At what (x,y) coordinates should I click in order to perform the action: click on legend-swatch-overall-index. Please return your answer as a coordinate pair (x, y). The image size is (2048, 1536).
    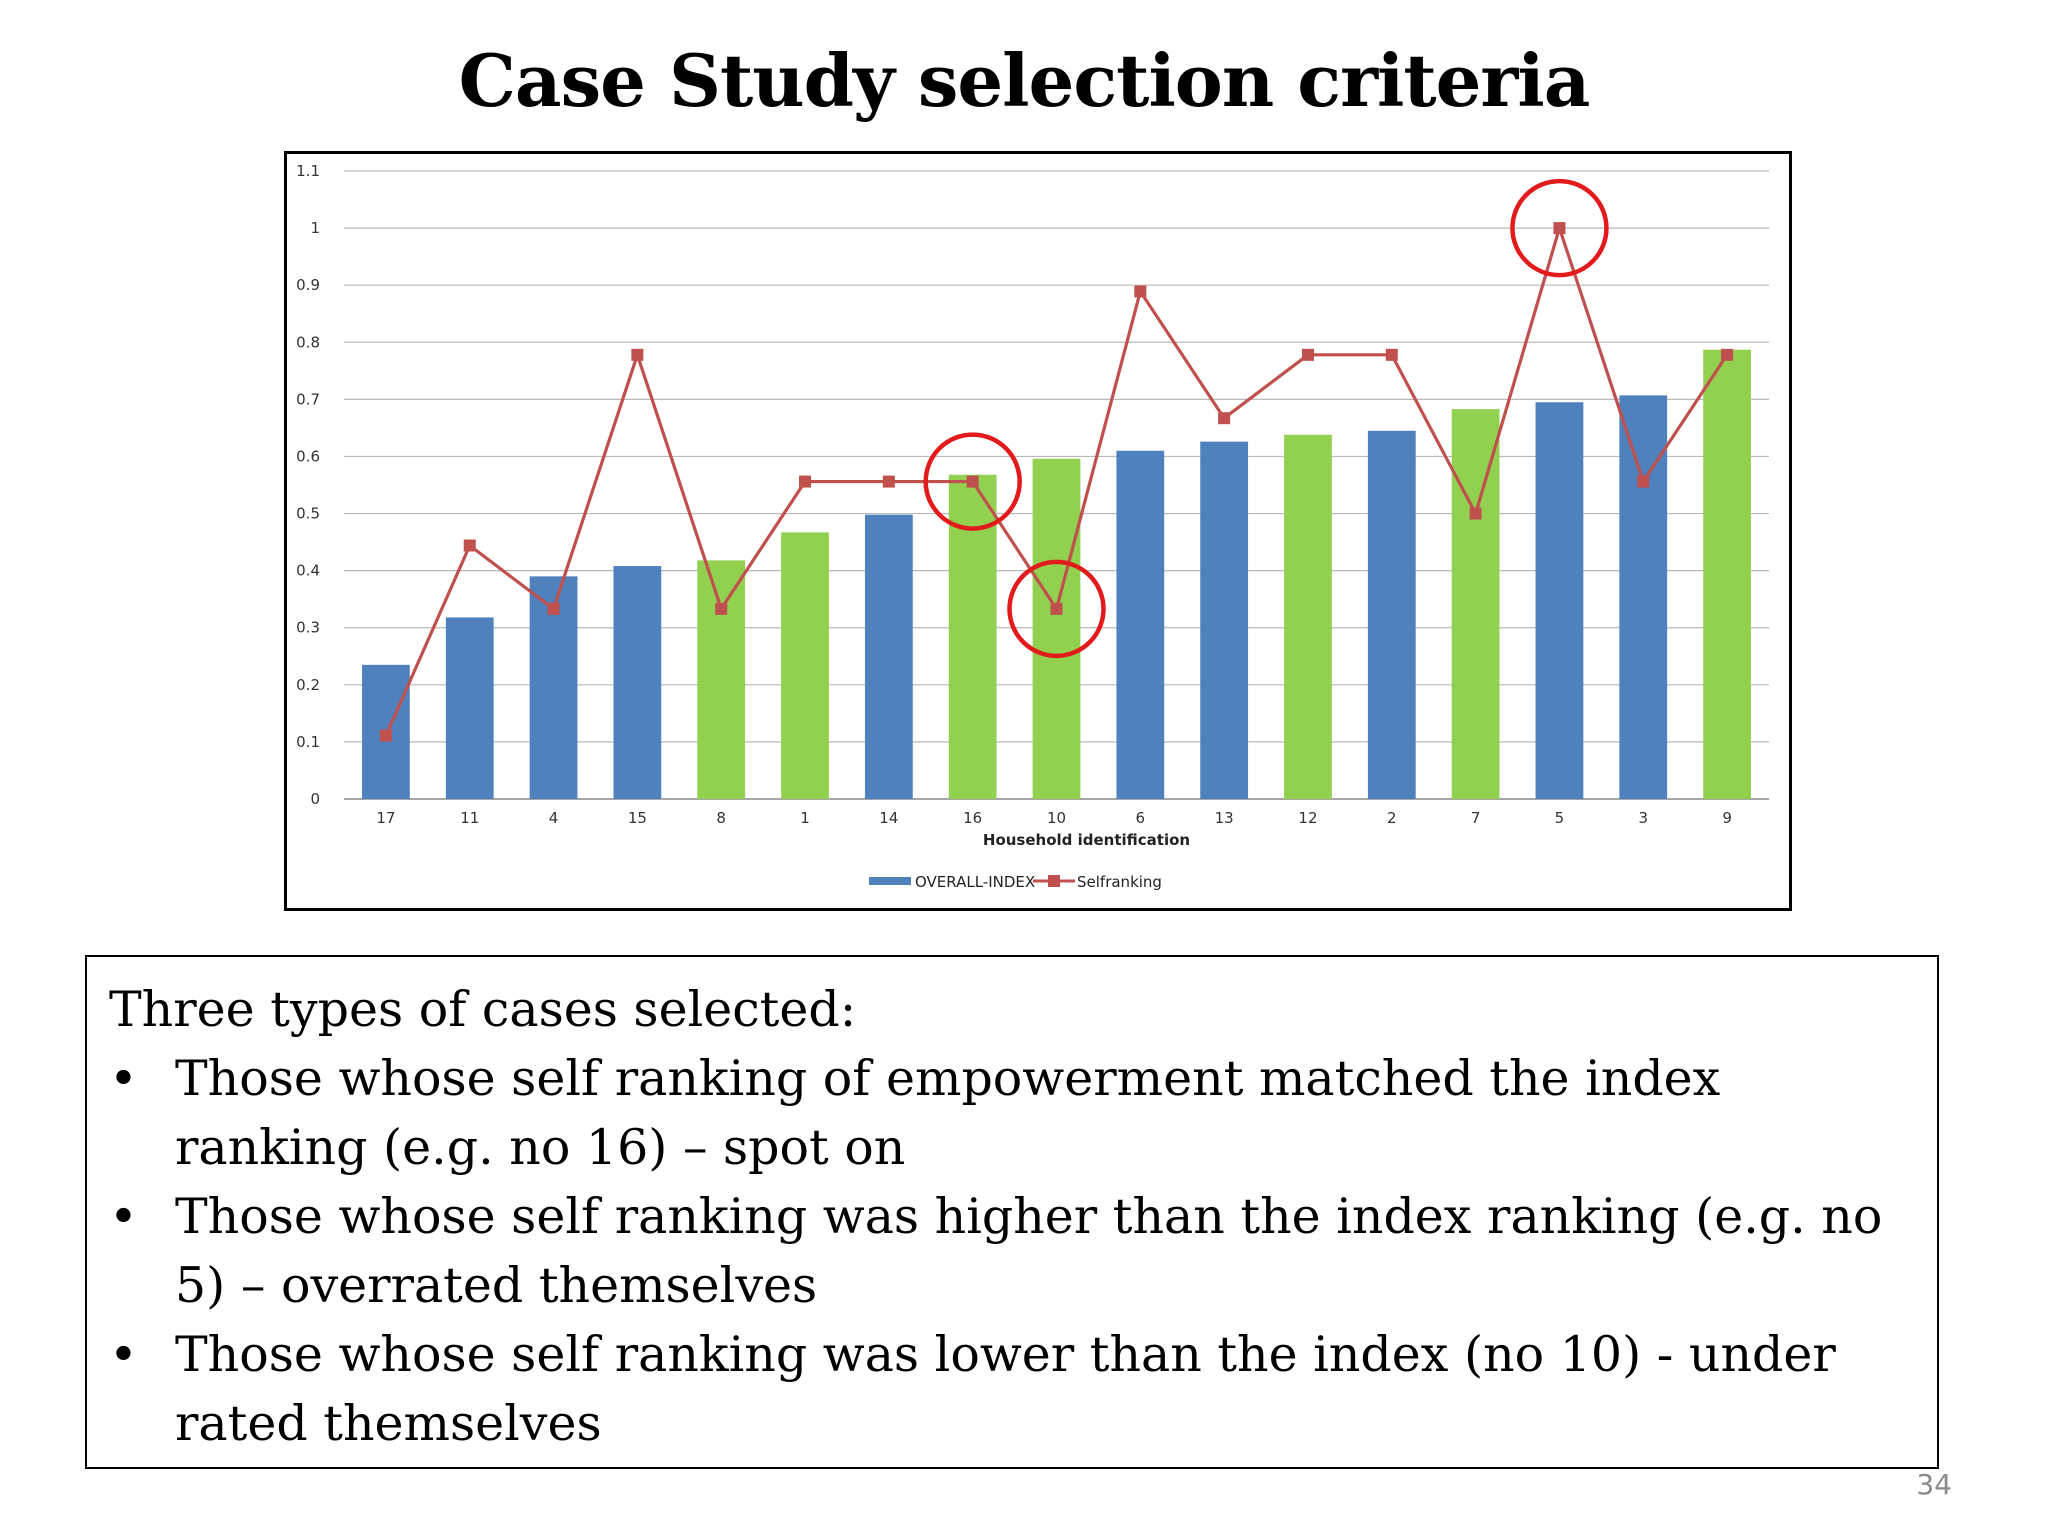
    Looking at the image, I should click on (890, 881).